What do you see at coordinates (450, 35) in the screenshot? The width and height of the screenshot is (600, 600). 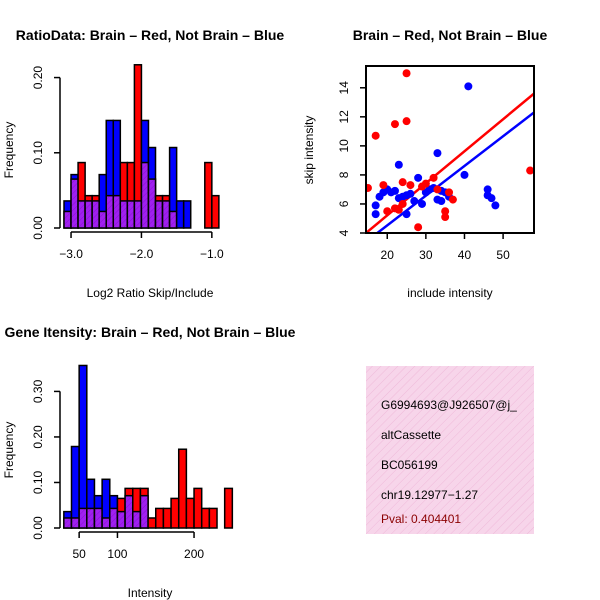 I see `scatter-title: Brain – Red, Not Brain – Blue` at bounding box center [450, 35].